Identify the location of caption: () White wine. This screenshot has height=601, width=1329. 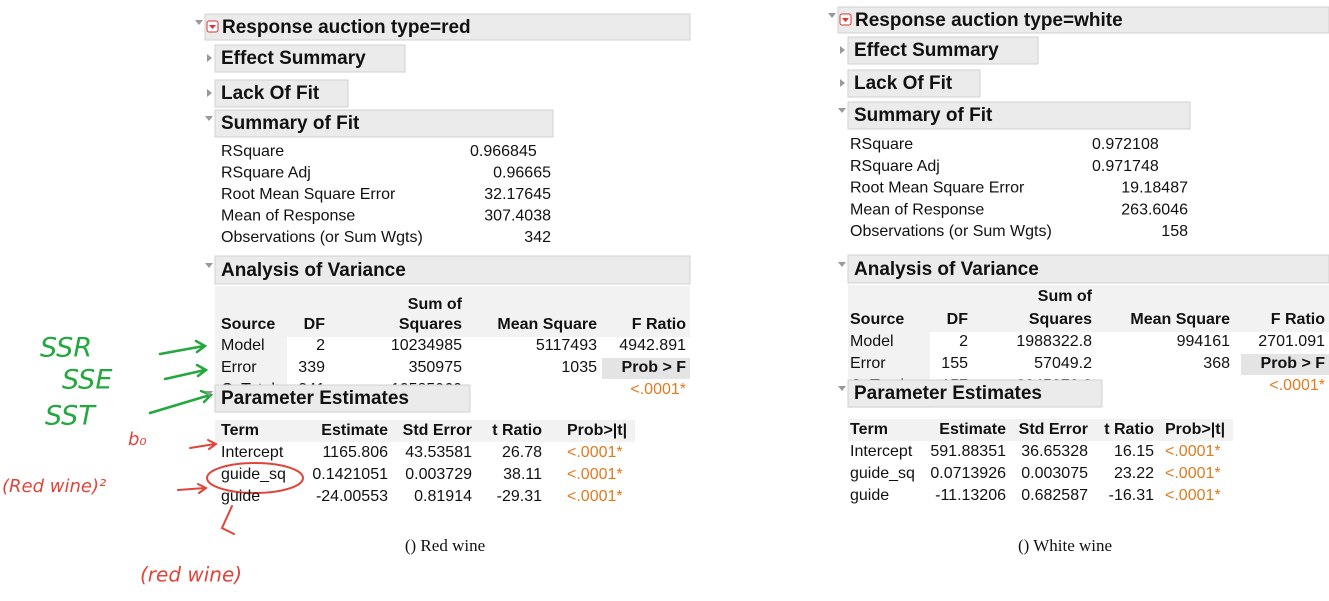
(1065, 545).